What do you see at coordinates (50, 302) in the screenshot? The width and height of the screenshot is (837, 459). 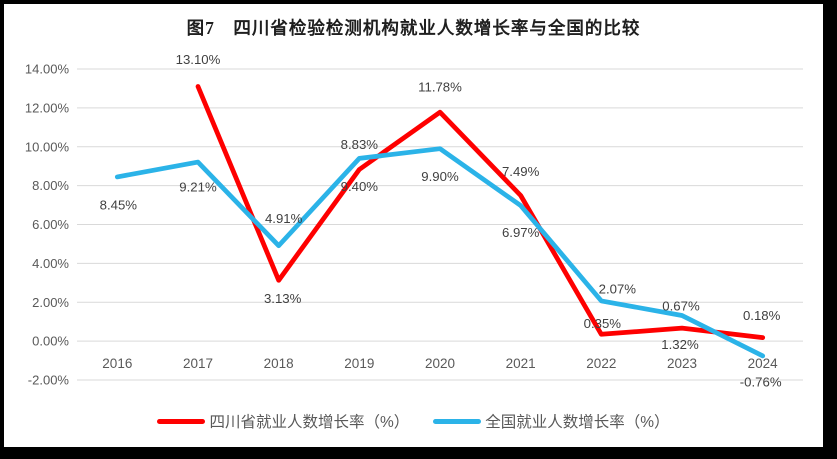 I see `y-axis-tick-label: 2.00%` at bounding box center [50, 302].